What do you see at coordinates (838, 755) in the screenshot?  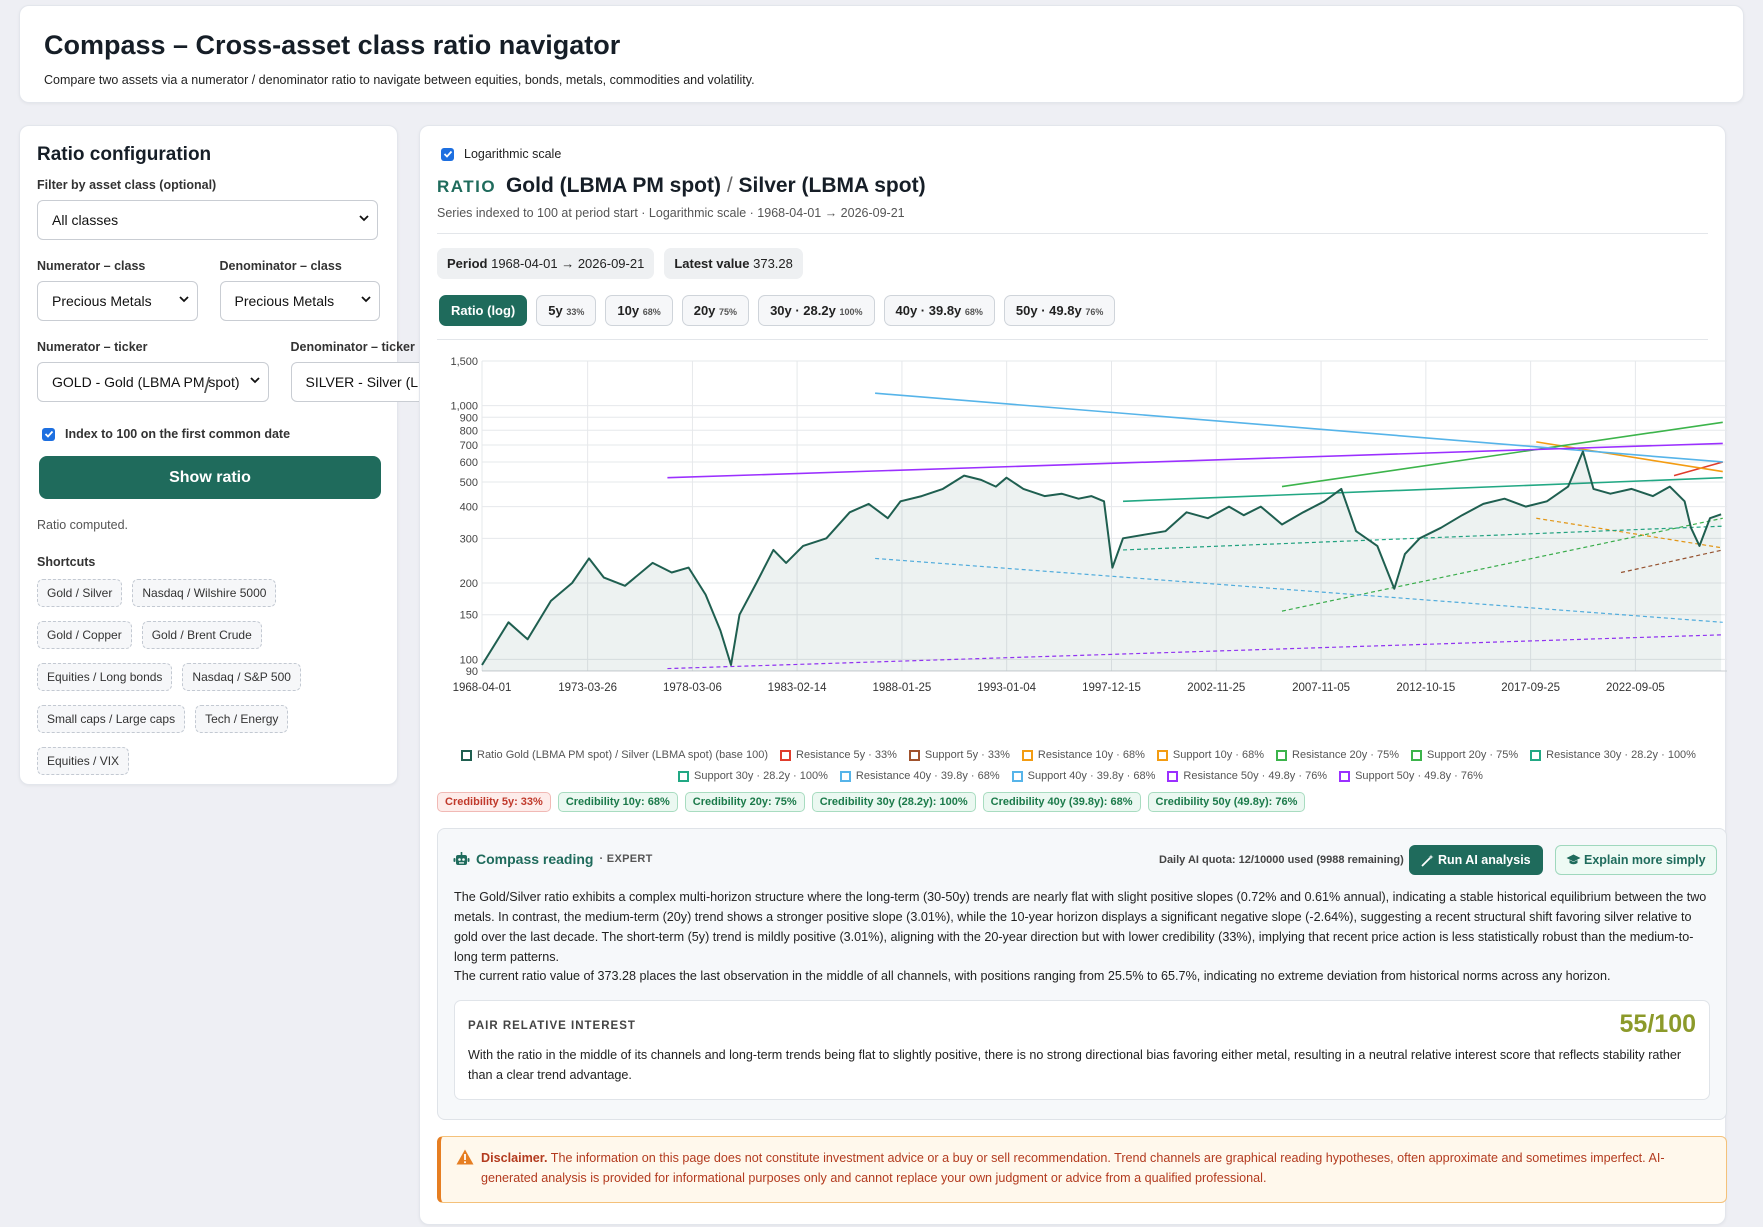 I see `legend-item: Resistance 5y · 33%` at bounding box center [838, 755].